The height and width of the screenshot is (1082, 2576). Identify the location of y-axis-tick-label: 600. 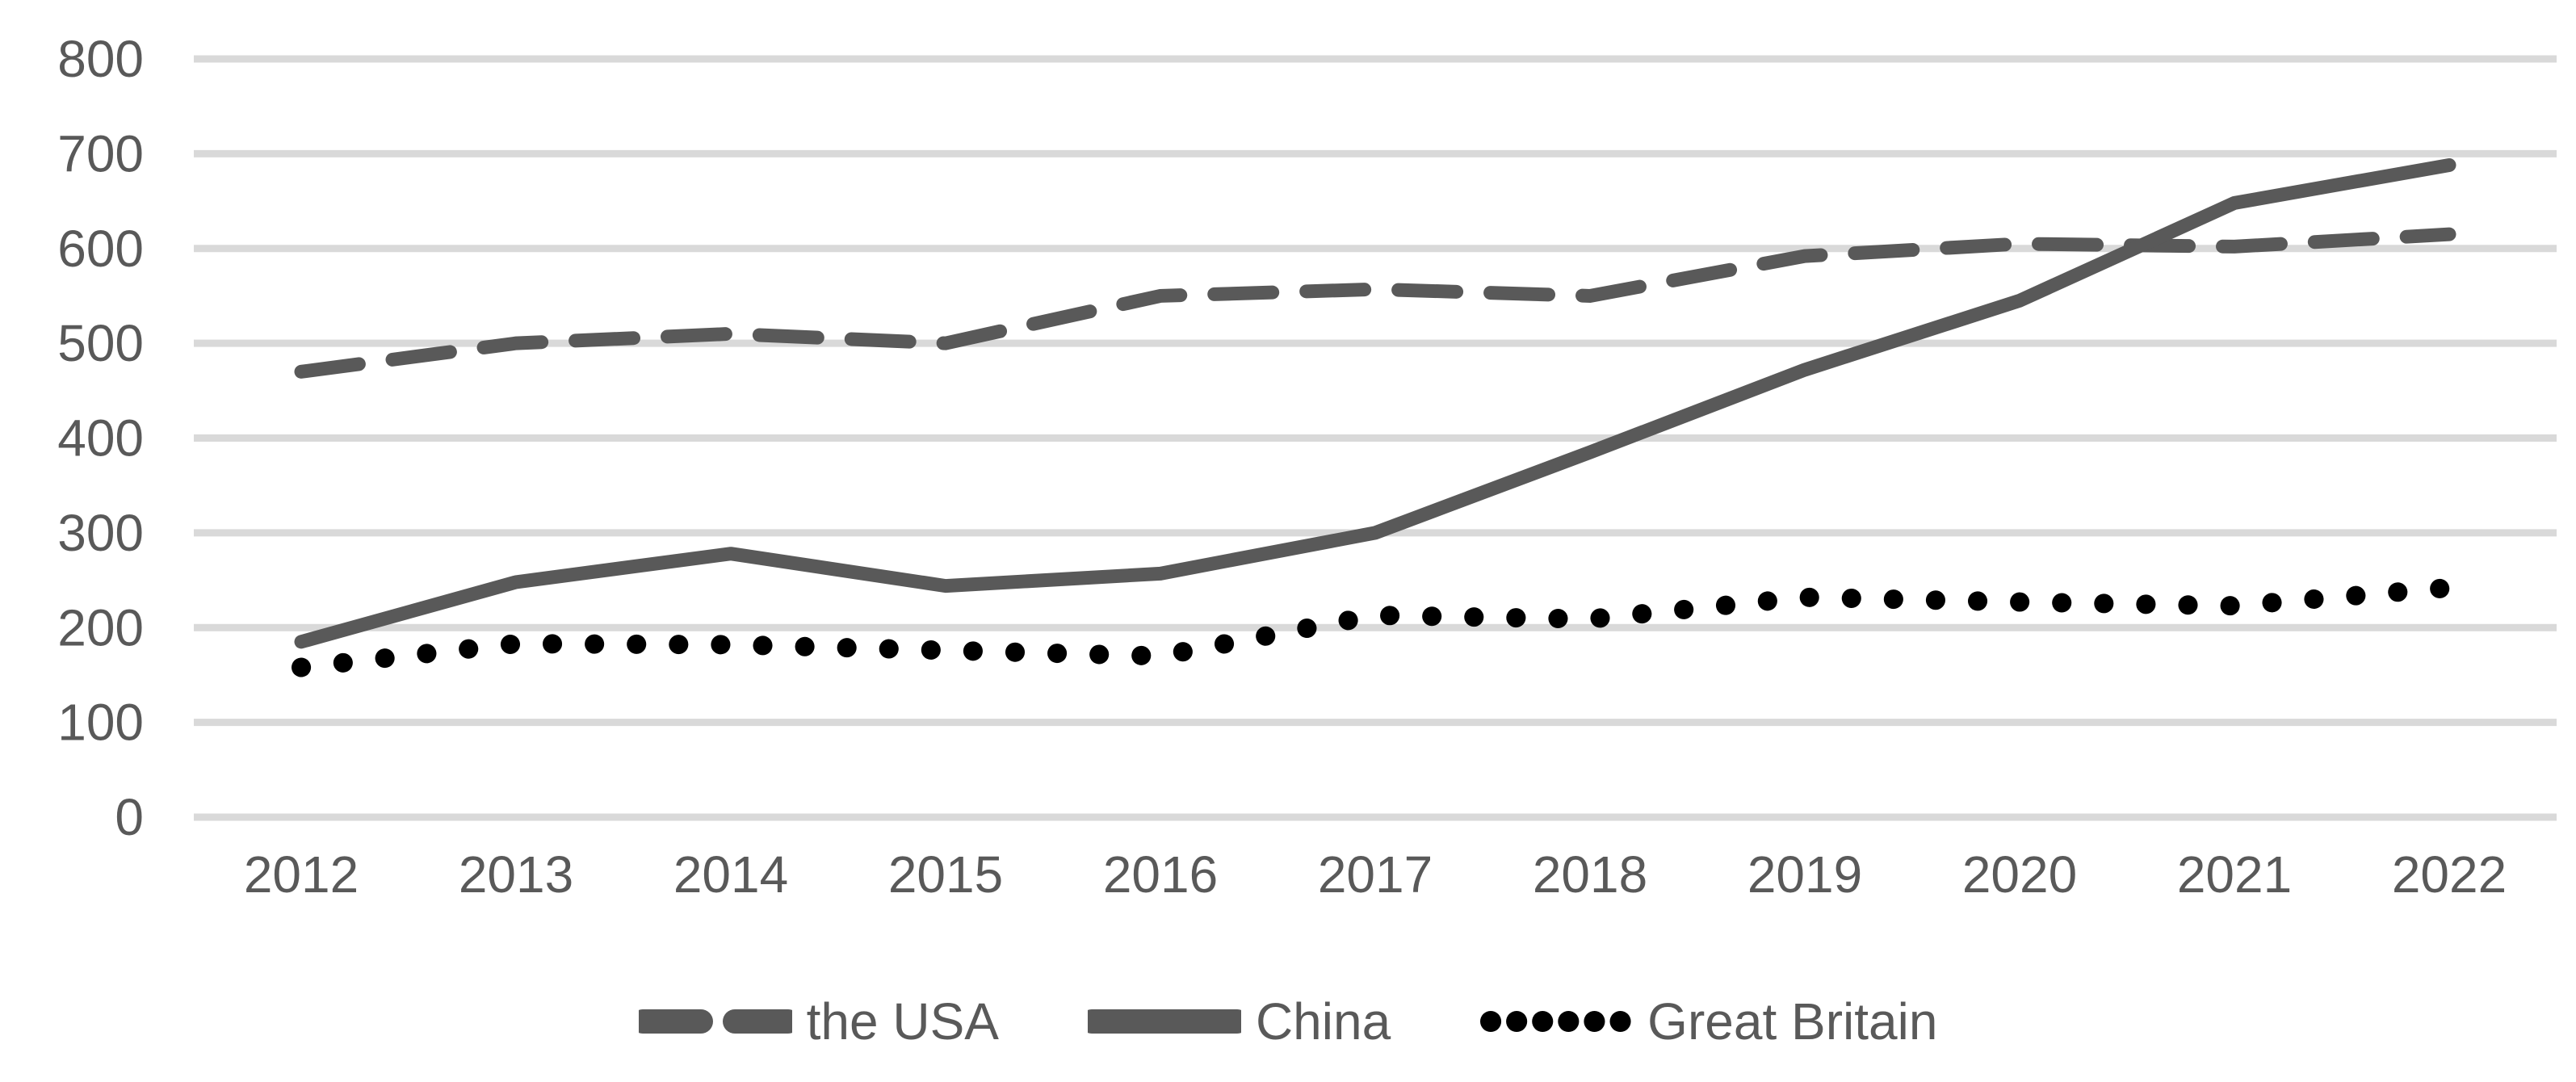
(100, 249).